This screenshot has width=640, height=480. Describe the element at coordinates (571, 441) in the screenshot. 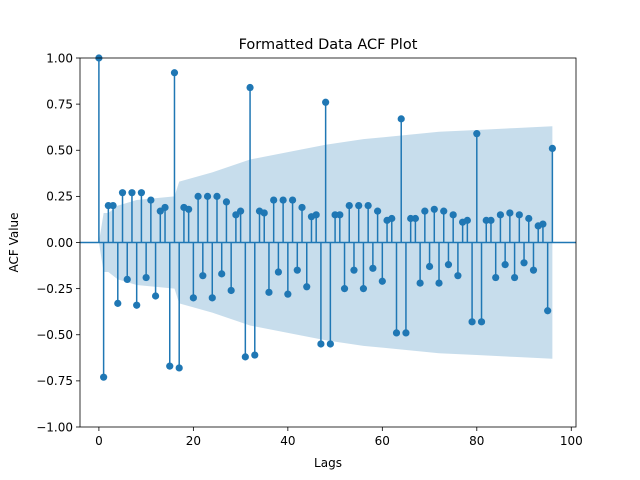

I see `x-tick-label: 100` at that location.